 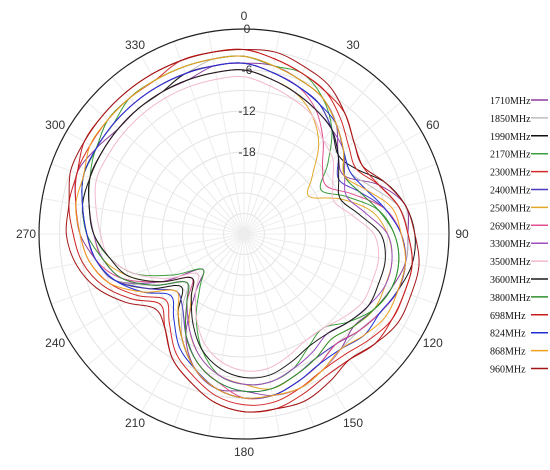 I want to click on angle-tick-label: 60, so click(x=433, y=125).